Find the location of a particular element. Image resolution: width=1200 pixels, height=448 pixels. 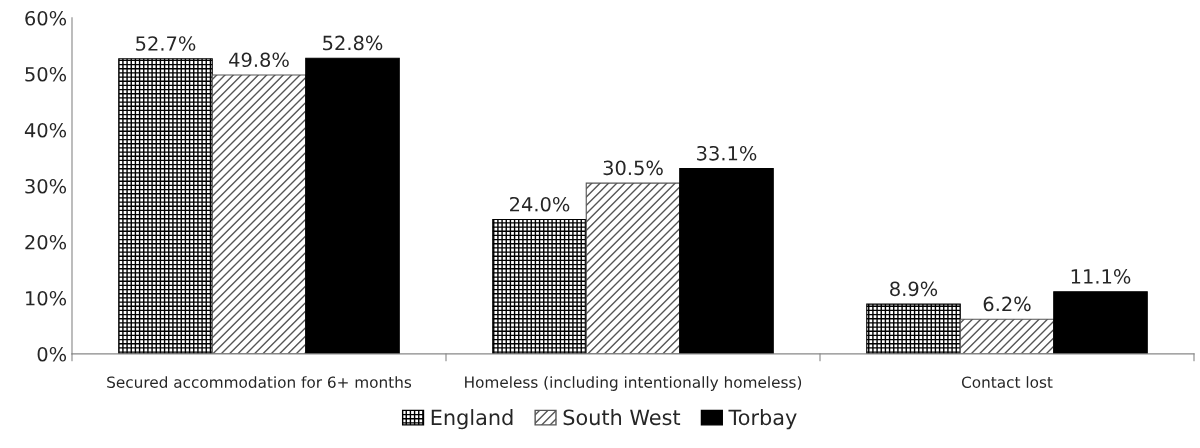

y-tick-label: 0% is located at coordinates (52, 354).